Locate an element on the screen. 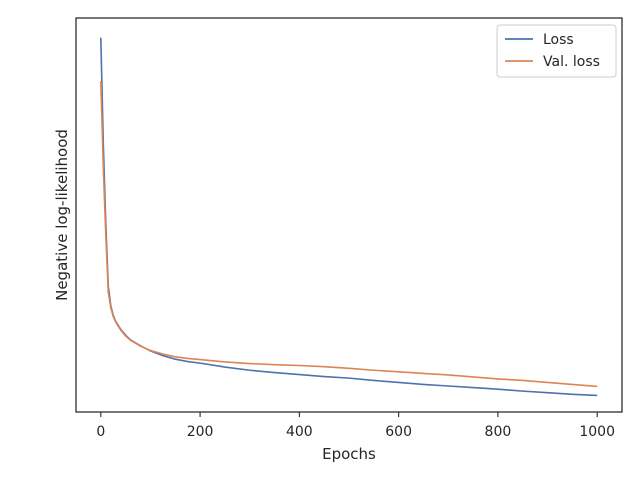 This screenshot has height=480, width=640. legend-label-2: Val. loss is located at coordinates (571, 62).